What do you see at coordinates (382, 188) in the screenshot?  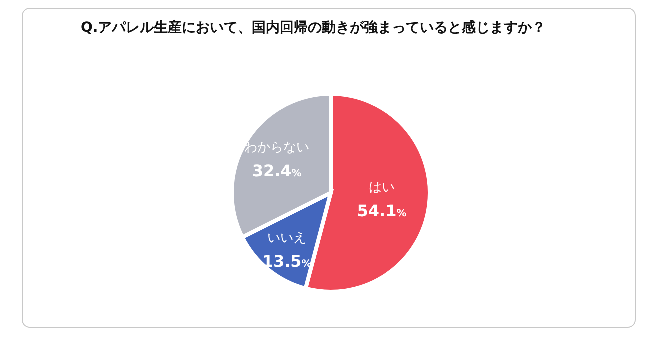 I see `slice-label: はい` at bounding box center [382, 188].